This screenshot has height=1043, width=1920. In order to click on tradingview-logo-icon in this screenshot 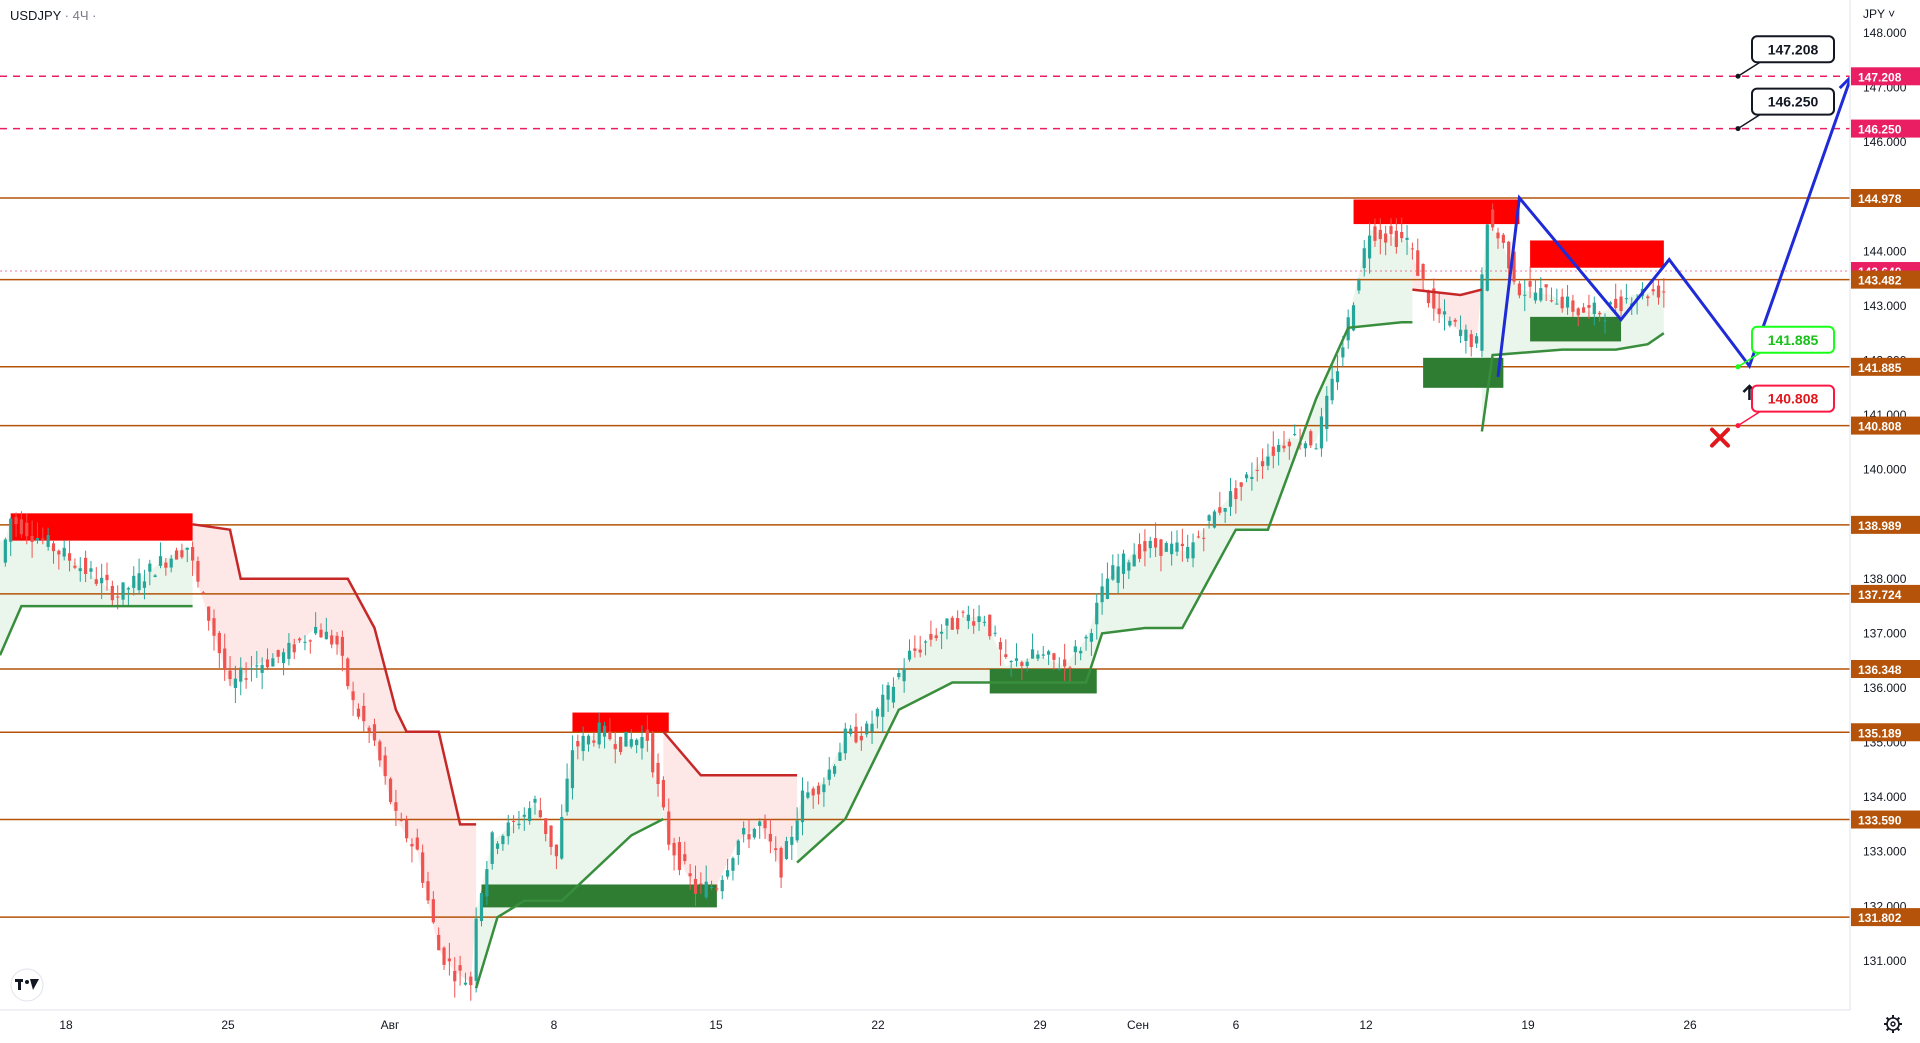, I will do `click(27, 985)`.